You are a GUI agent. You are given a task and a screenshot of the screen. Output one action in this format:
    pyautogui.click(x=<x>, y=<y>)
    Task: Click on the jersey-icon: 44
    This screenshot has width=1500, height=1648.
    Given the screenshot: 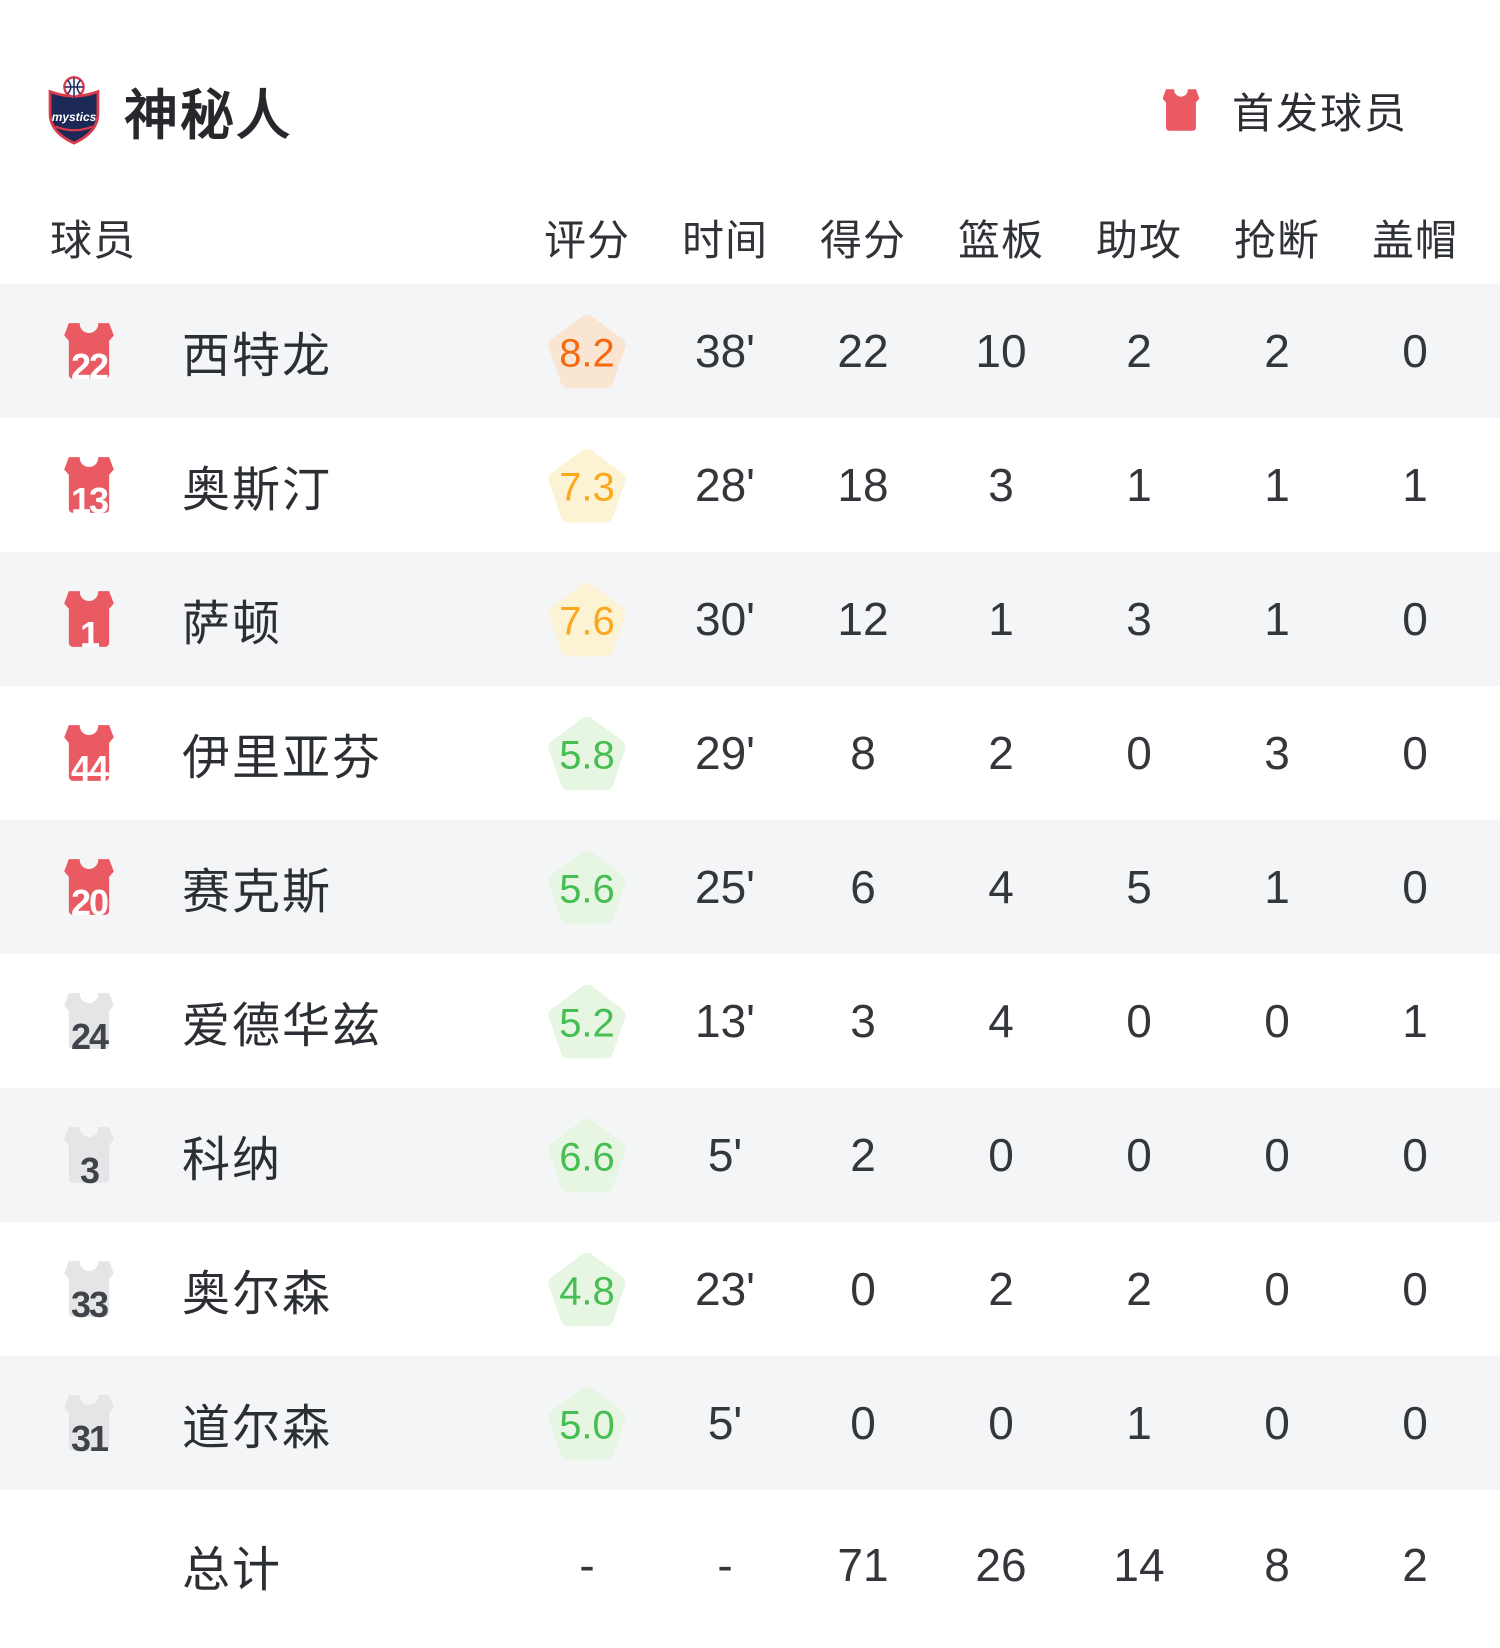 What is the action you would take?
    pyautogui.click(x=89, y=753)
    